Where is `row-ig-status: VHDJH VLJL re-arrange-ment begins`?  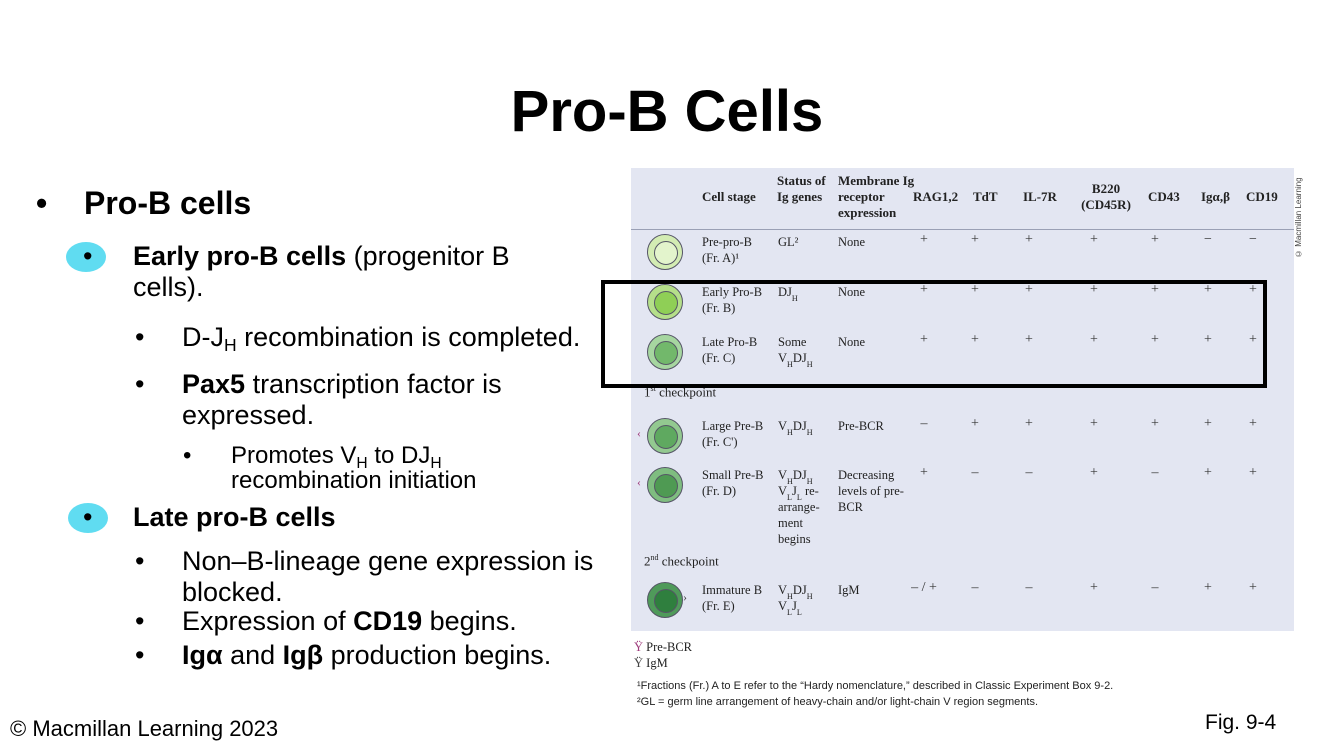
row-ig-status: VHDJH VLJL re-arrange-ment begins is located at coordinates (799, 507).